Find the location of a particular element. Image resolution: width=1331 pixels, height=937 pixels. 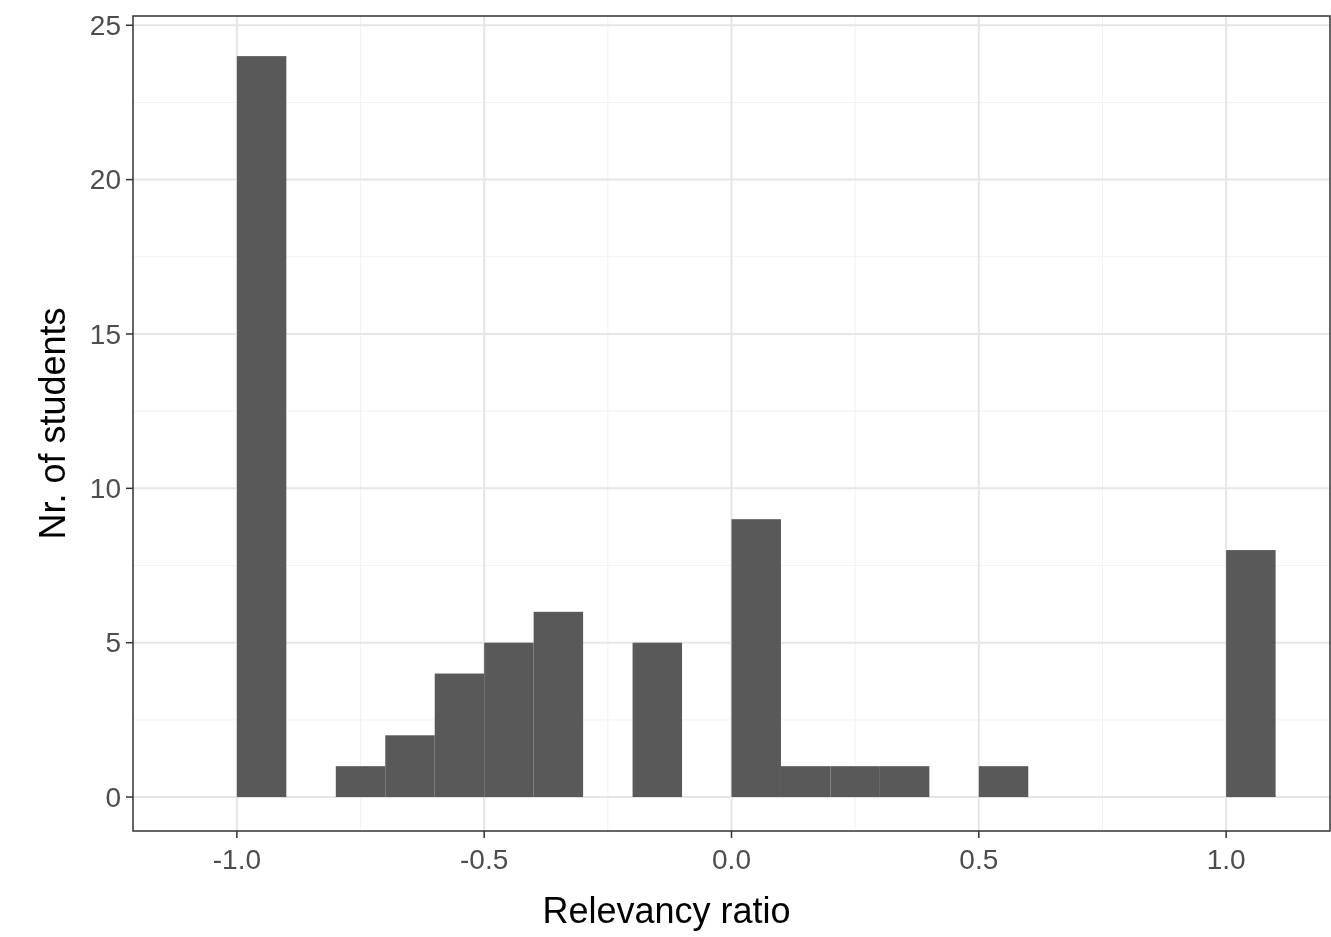

x-tick-label: 0.5 is located at coordinates (979, 859).